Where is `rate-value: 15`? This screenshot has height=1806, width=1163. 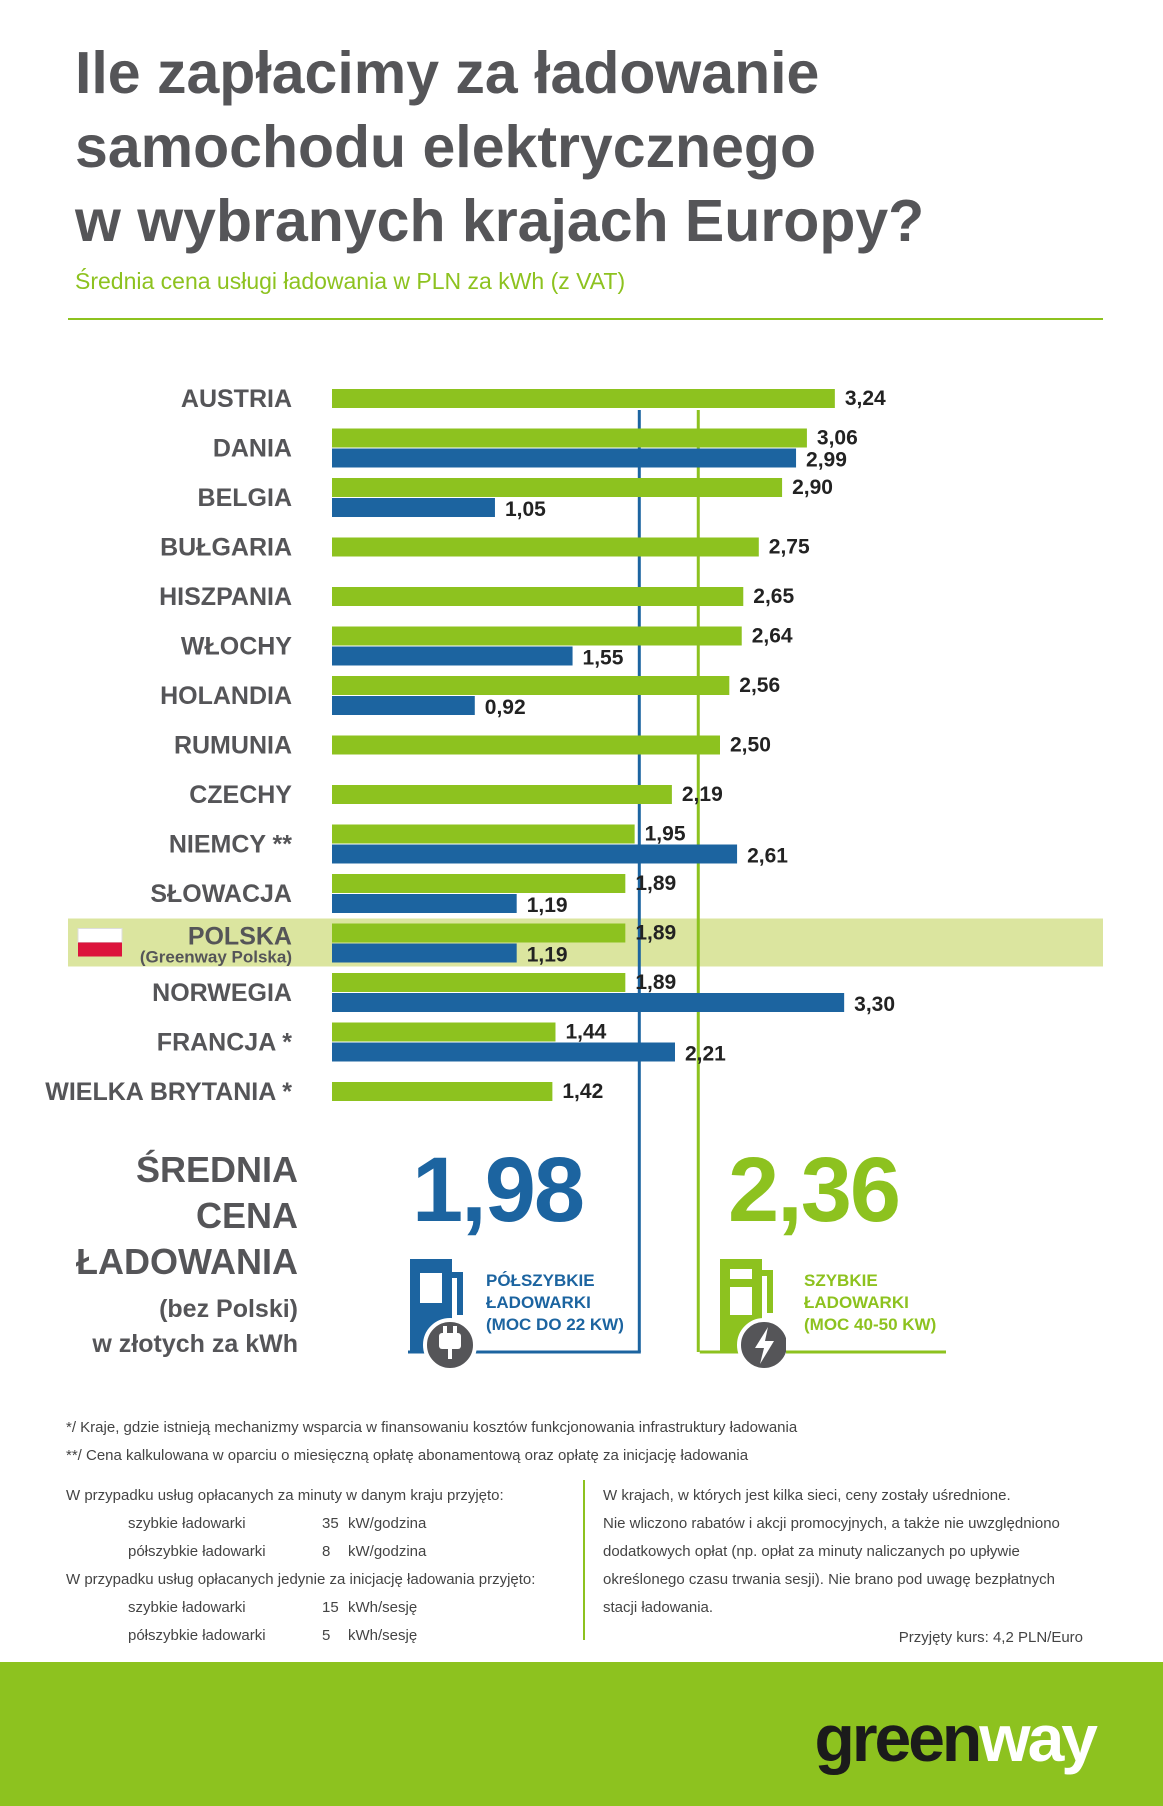
rate-value: 15 is located at coordinates (330, 1607).